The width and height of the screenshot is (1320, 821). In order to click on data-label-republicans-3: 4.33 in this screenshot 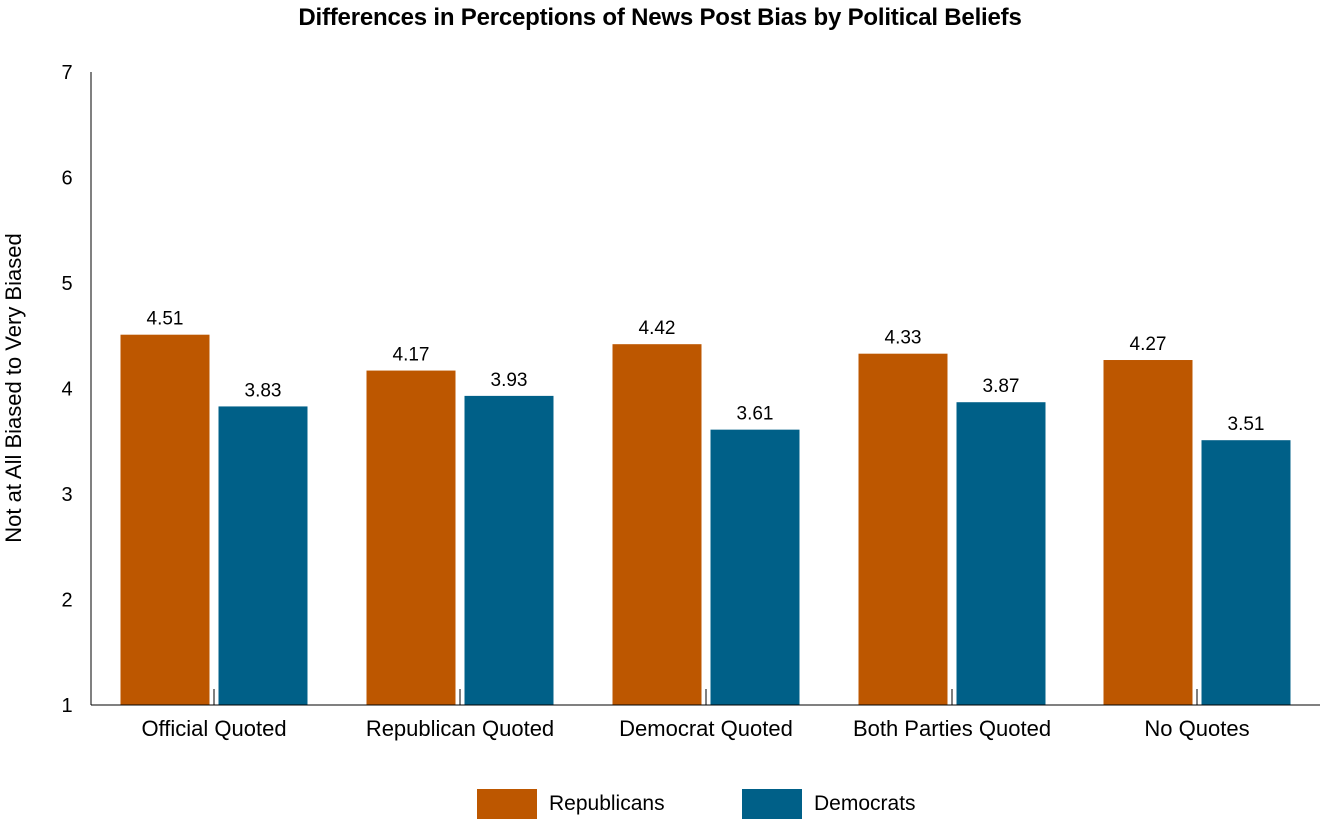, I will do `click(903, 338)`.